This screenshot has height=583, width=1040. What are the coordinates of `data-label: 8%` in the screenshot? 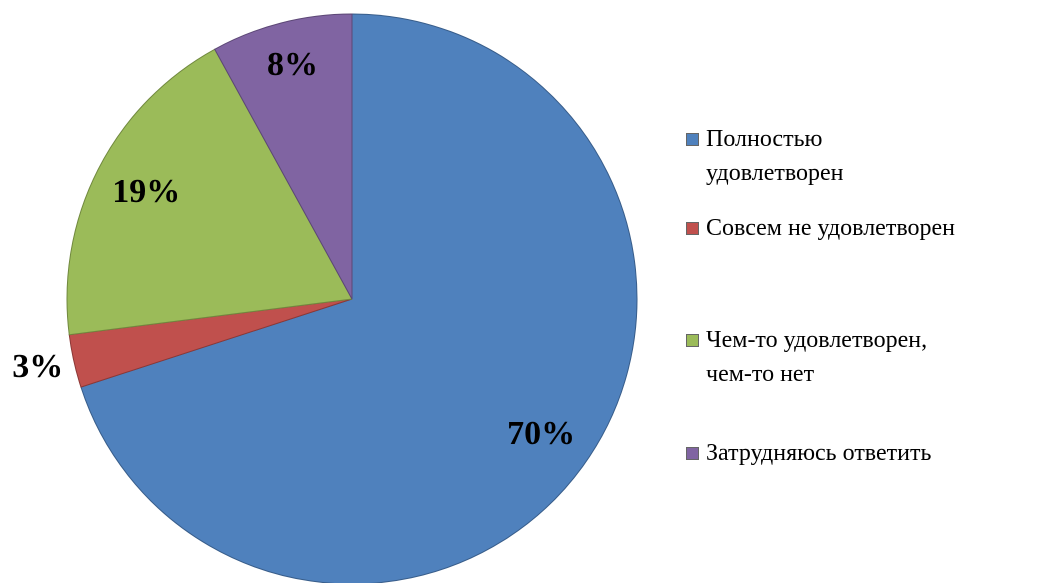 It's located at (292, 64).